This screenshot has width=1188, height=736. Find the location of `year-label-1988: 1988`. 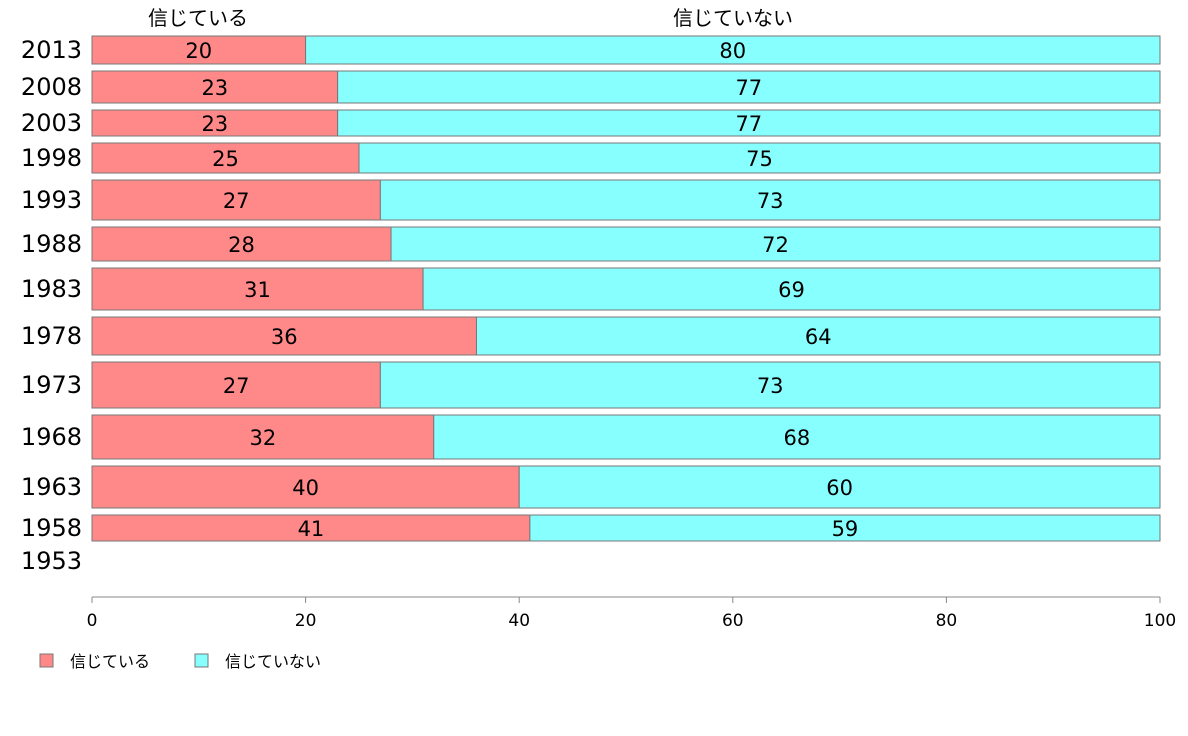

year-label-1988: 1988 is located at coordinates (51, 244).